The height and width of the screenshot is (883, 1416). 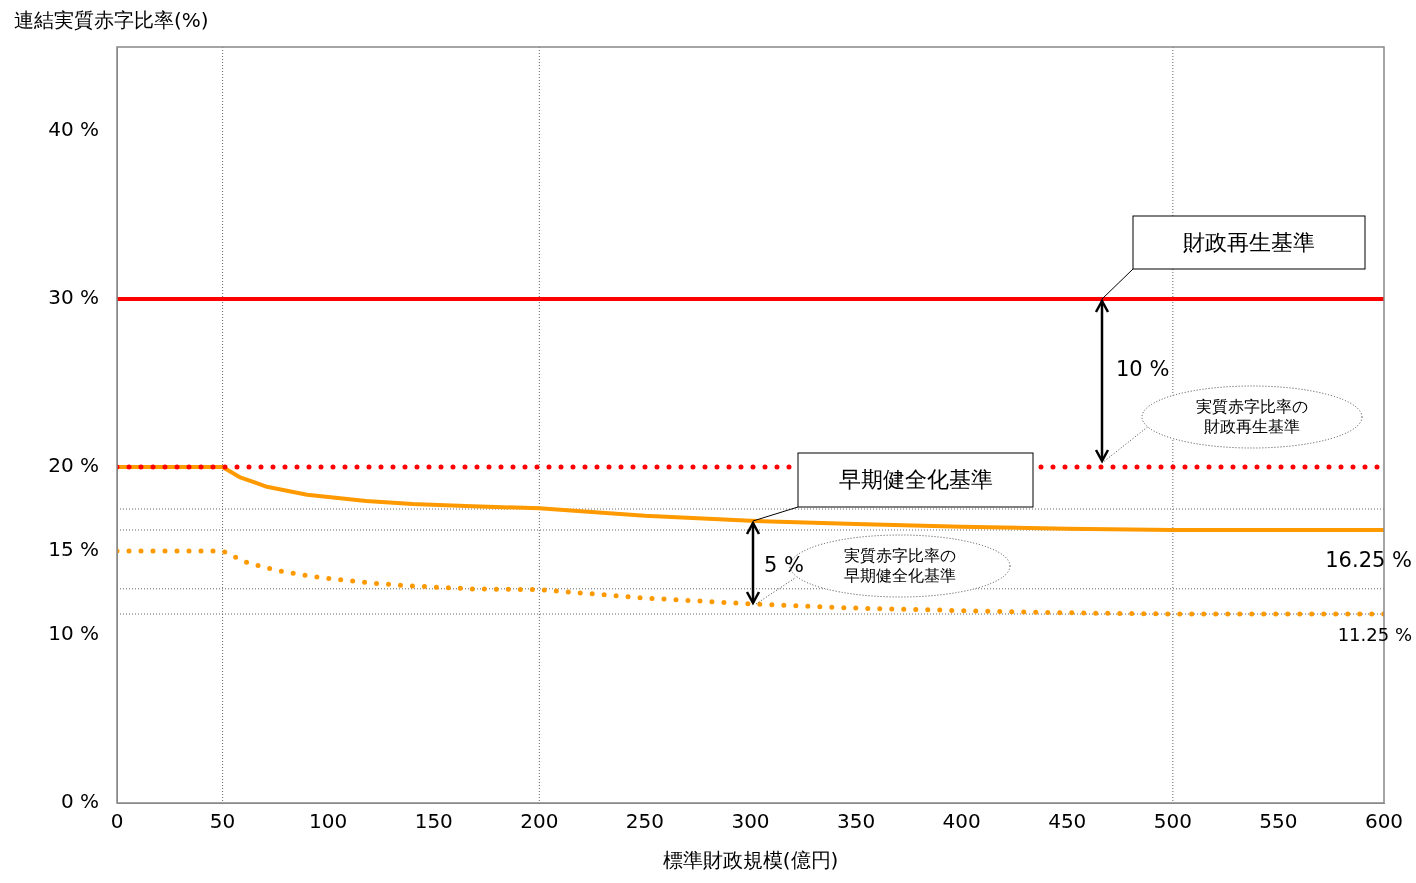 What do you see at coordinates (1143, 369) in the screenshot?
I see `annotation: 10 %` at bounding box center [1143, 369].